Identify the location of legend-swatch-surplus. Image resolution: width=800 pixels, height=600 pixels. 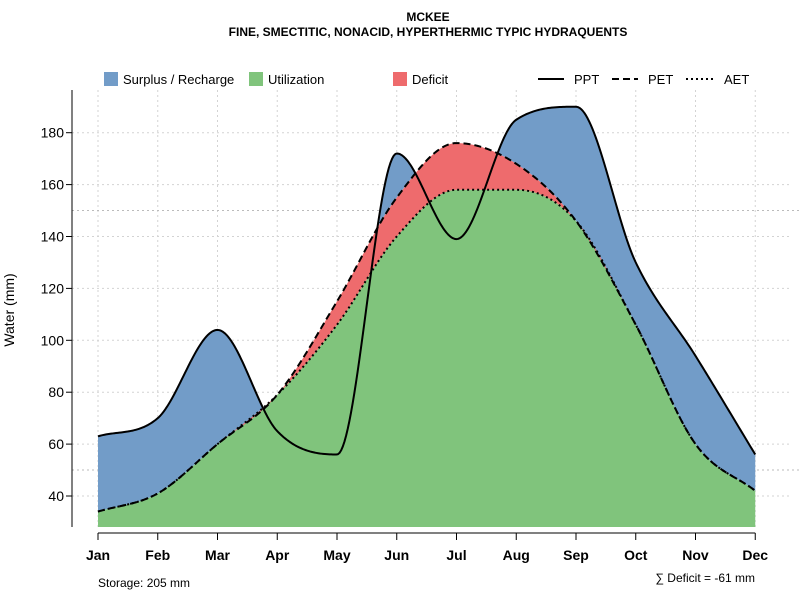
(111, 79).